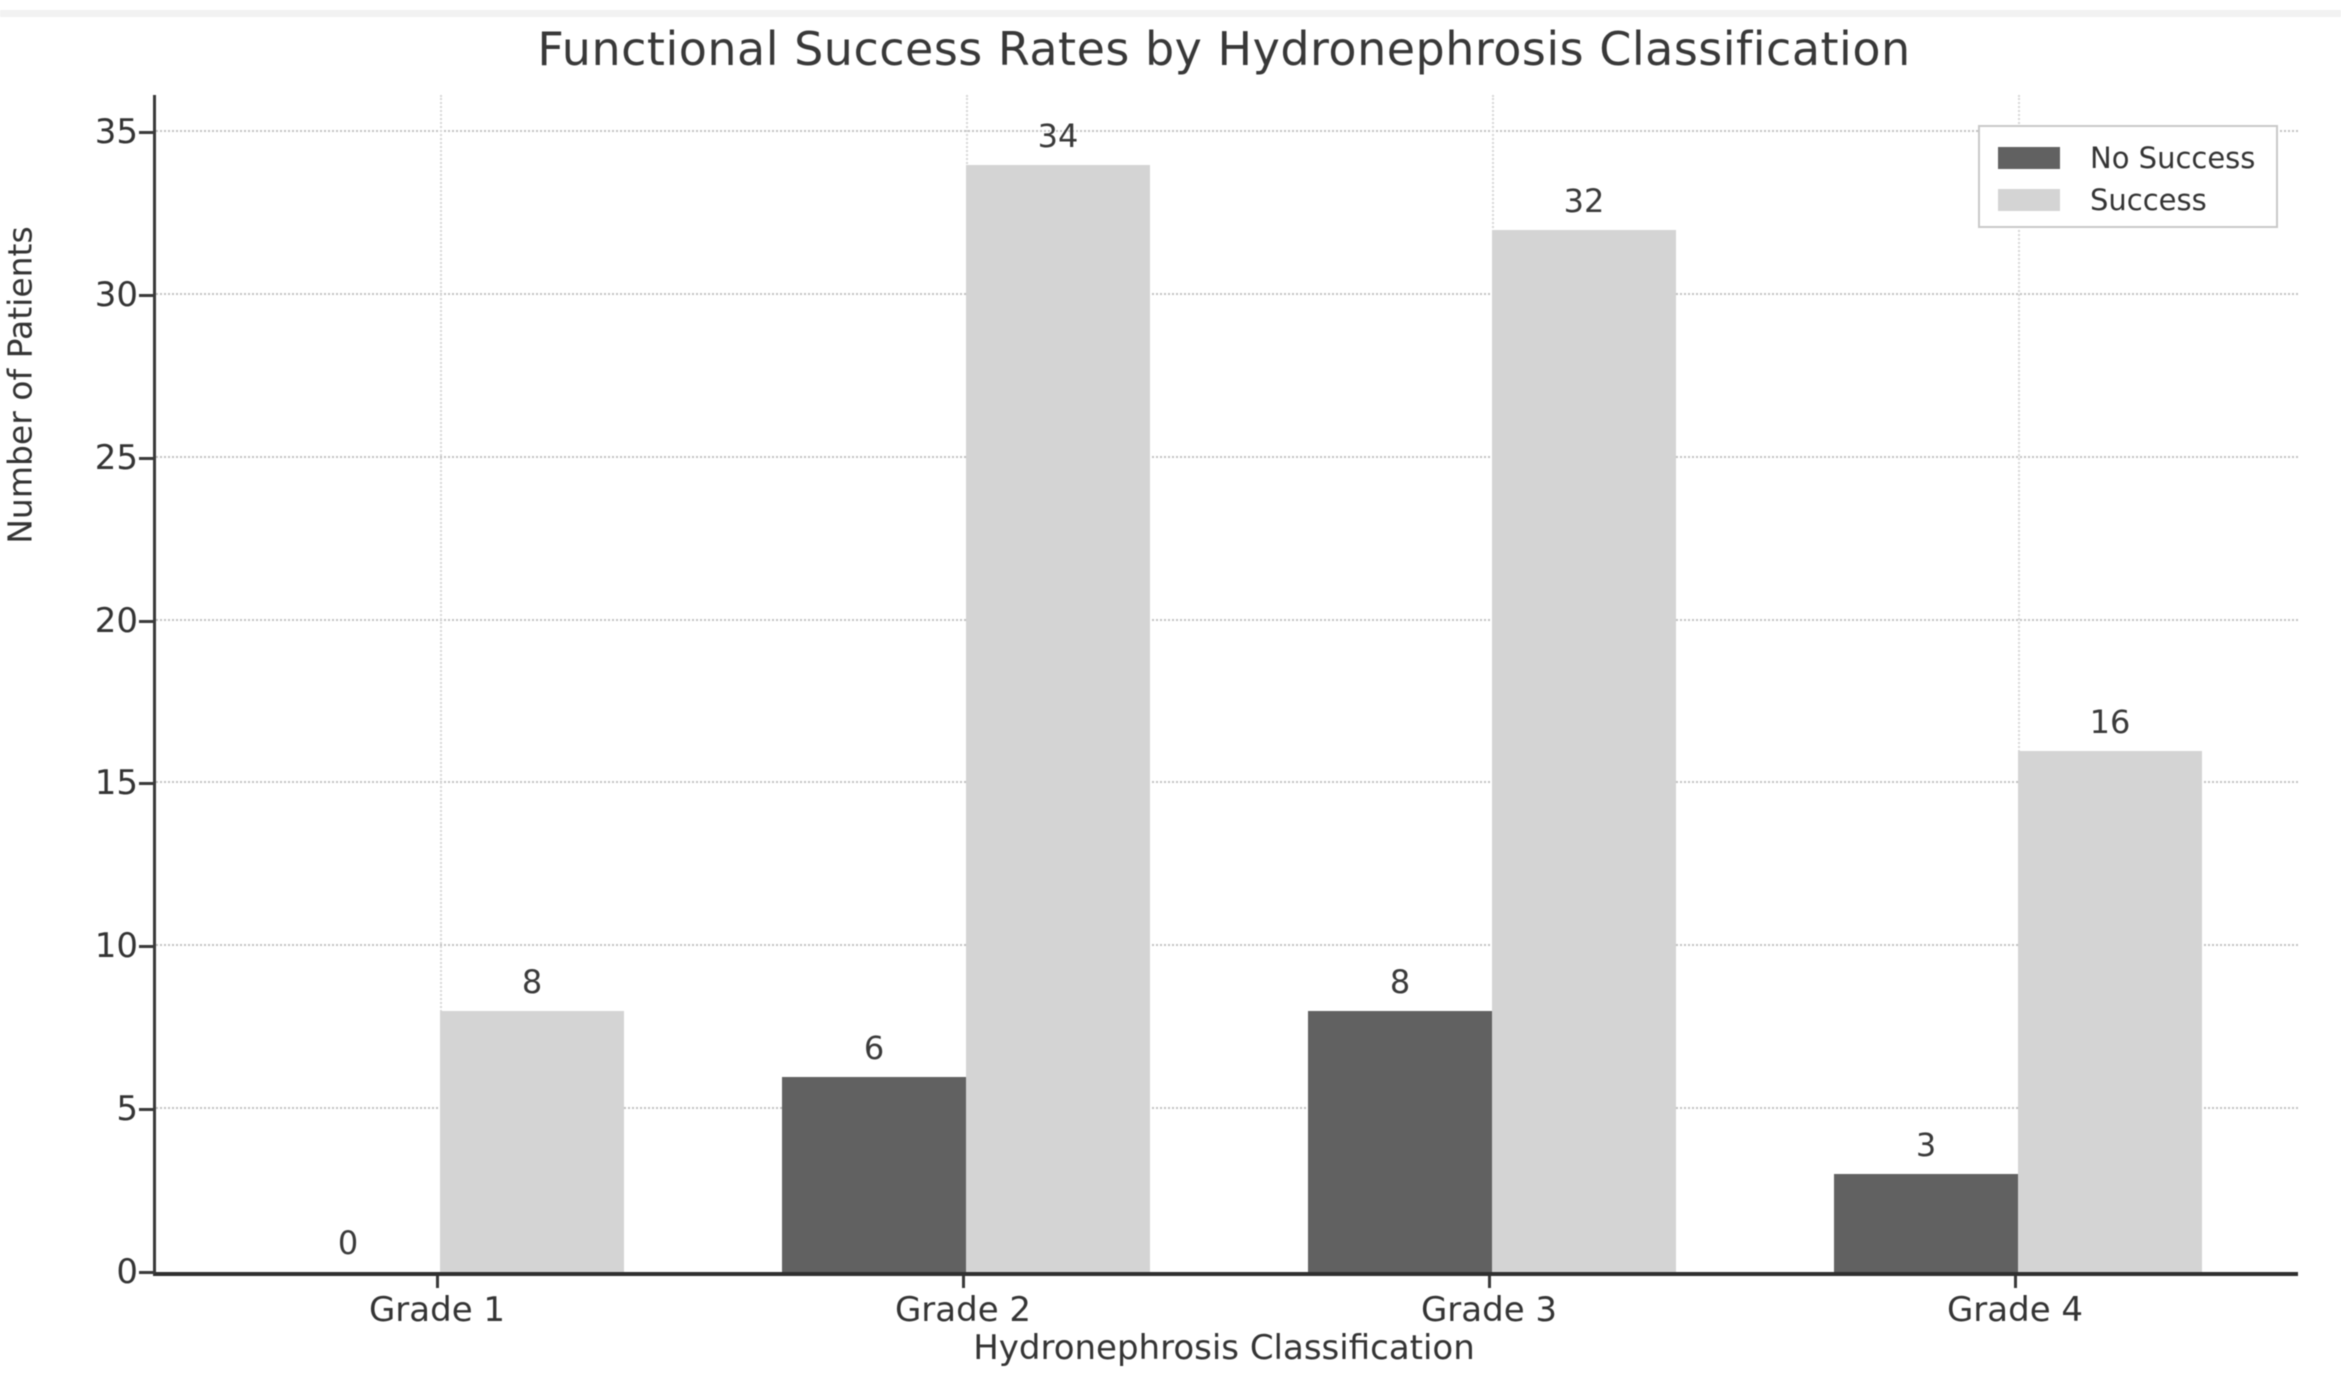  I want to click on legend-swatch-success, so click(2029, 200).